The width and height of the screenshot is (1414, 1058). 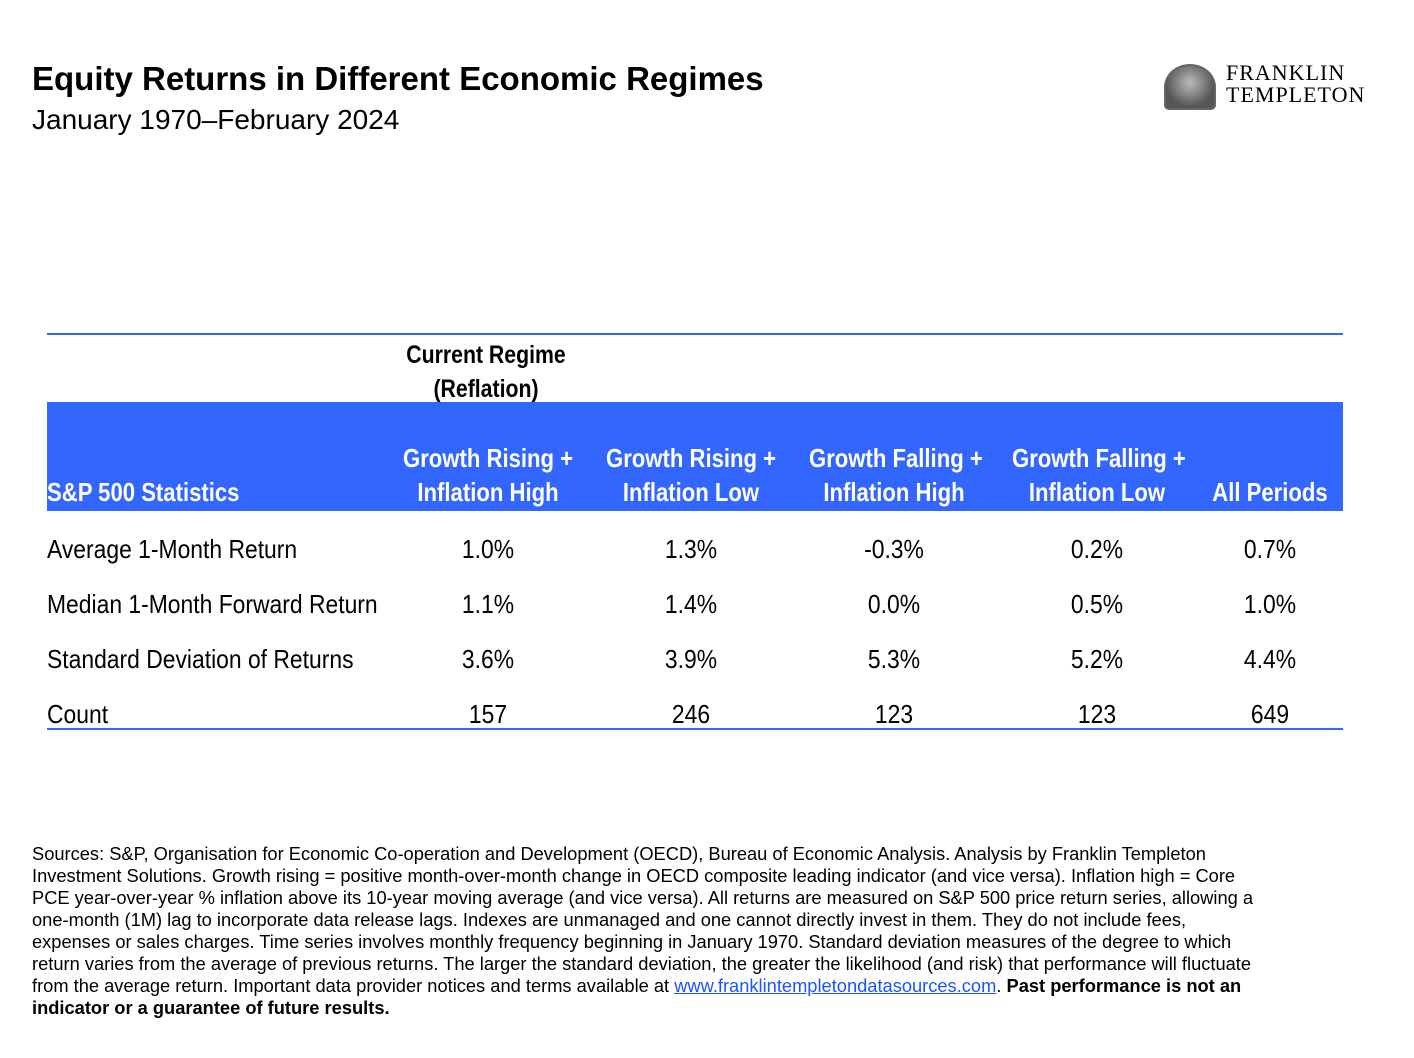 What do you see at coordinates (691, 714) in the screenshot?
I see `table-cell: 246` at bounding box center [691, 714].